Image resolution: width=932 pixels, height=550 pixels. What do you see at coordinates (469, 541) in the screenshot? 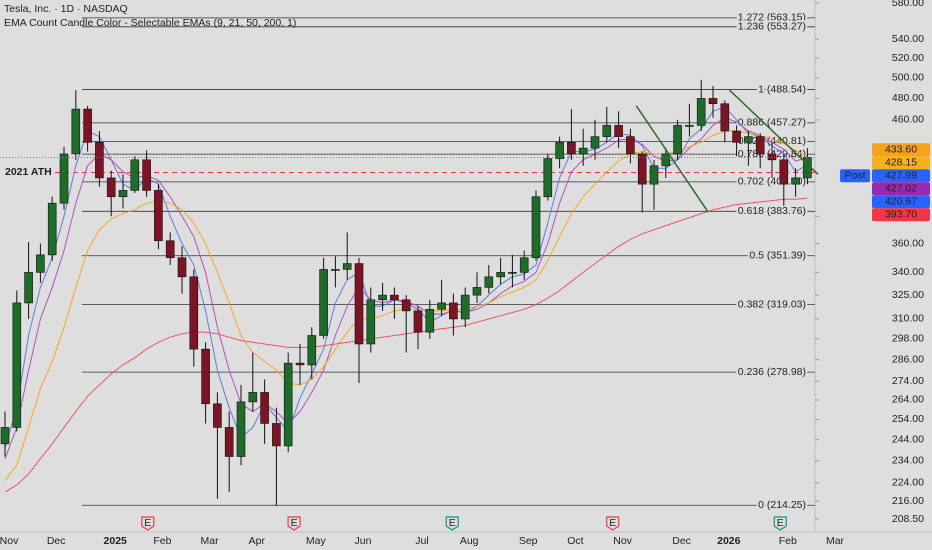
I see `x-tick-label: Aug` at bounding box center [469, 541].